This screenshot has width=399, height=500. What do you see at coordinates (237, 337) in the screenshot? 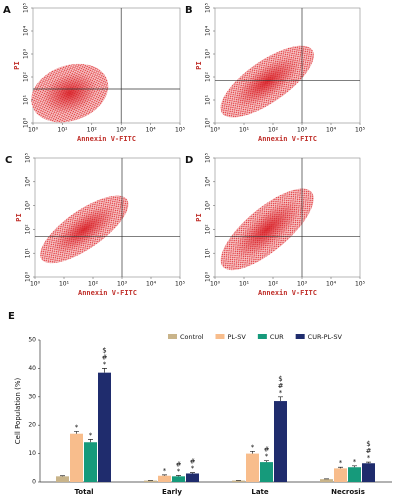
I see `legend-label: PL-SV` at bounding box center [237, 337].